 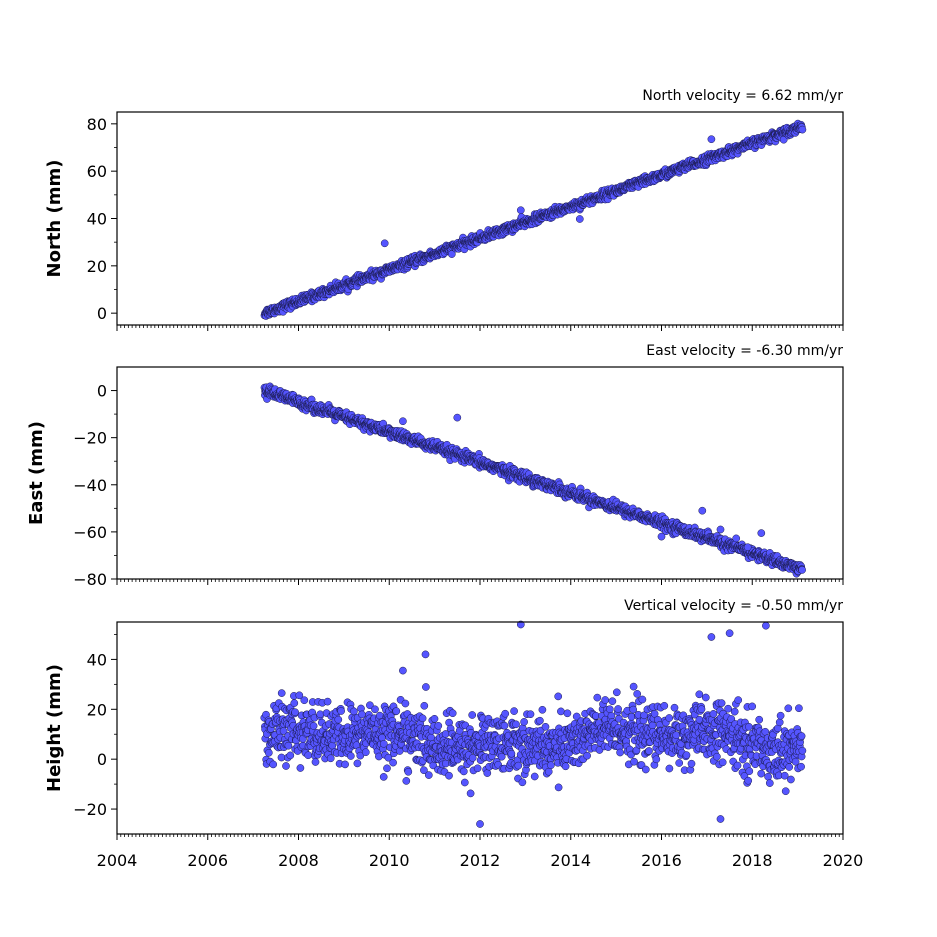 I want to click on y-axis-label-north: North (mm), so click(x=54, y=219).